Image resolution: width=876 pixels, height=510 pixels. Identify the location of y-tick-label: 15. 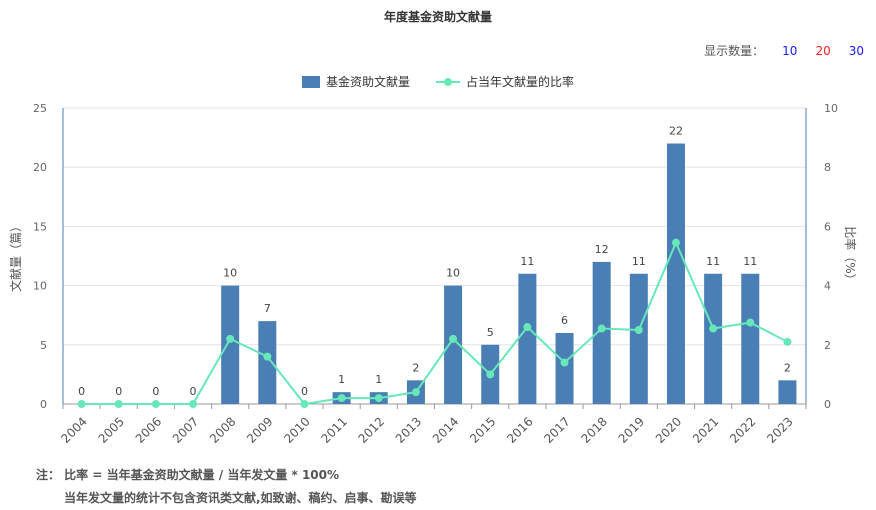
(40, 226).